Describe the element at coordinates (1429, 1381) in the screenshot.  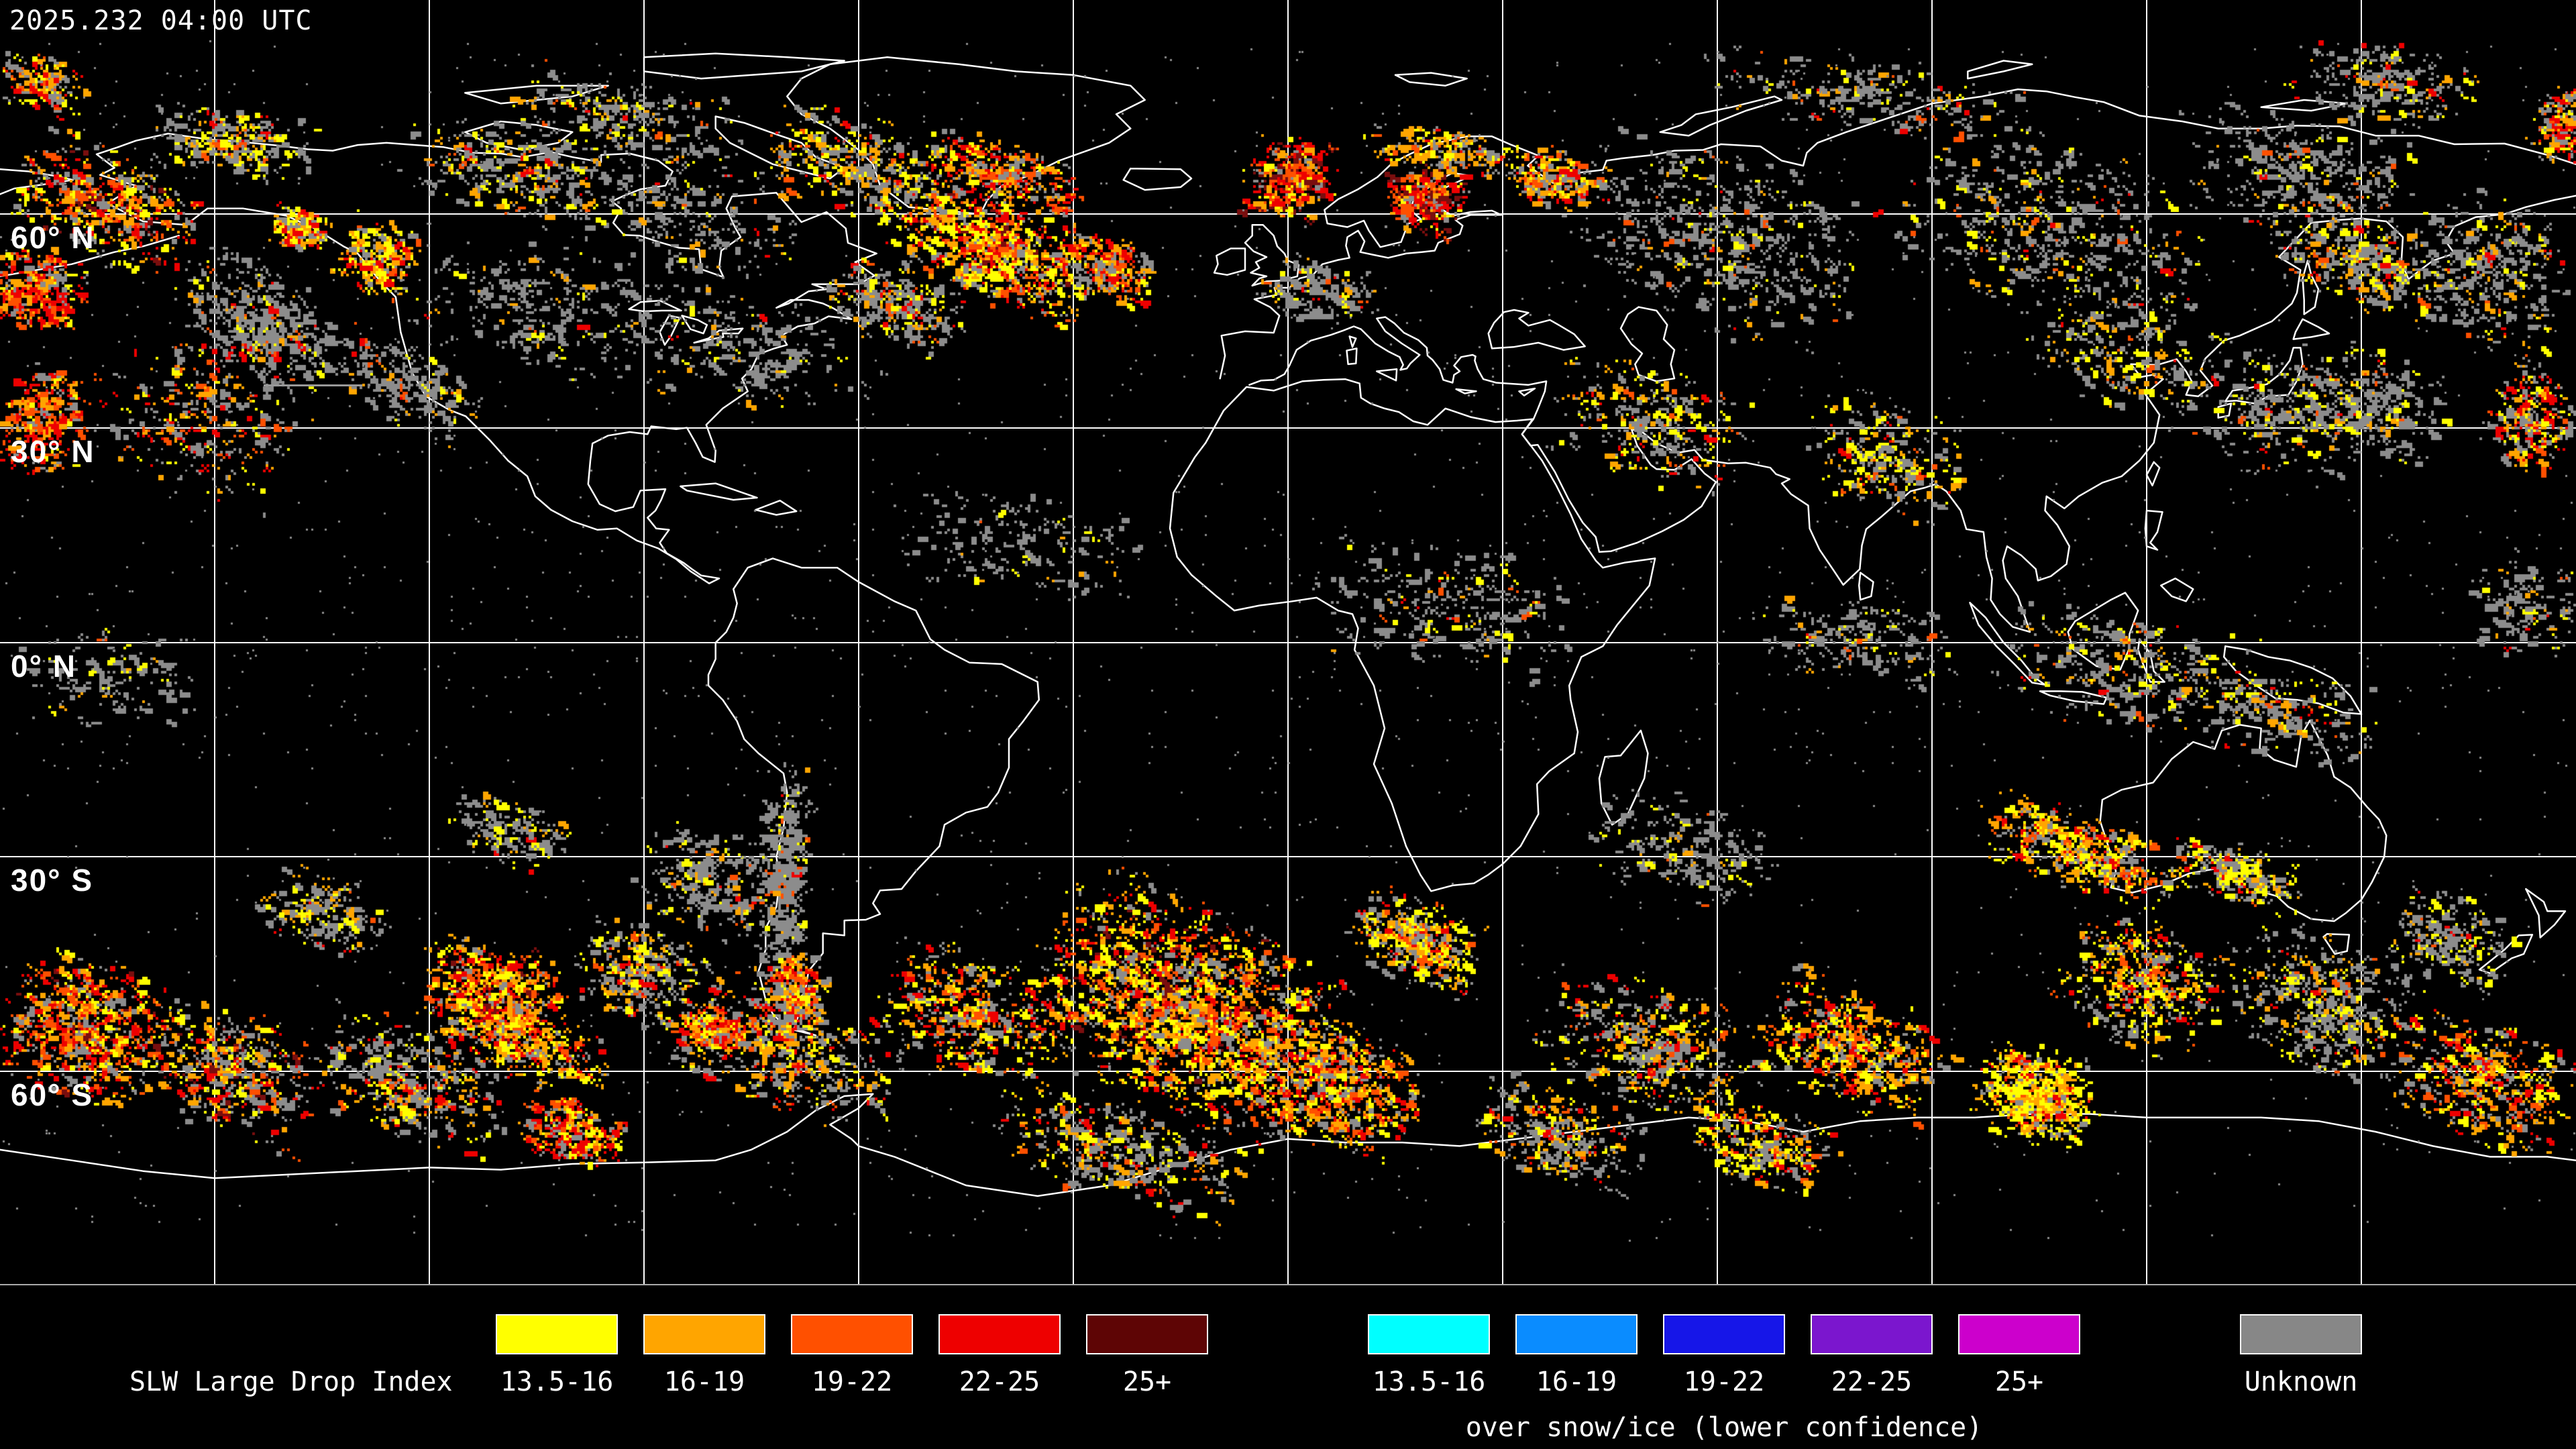
I see `legend-label-snow-ice-13.5-16: 13.5-16` at that location.